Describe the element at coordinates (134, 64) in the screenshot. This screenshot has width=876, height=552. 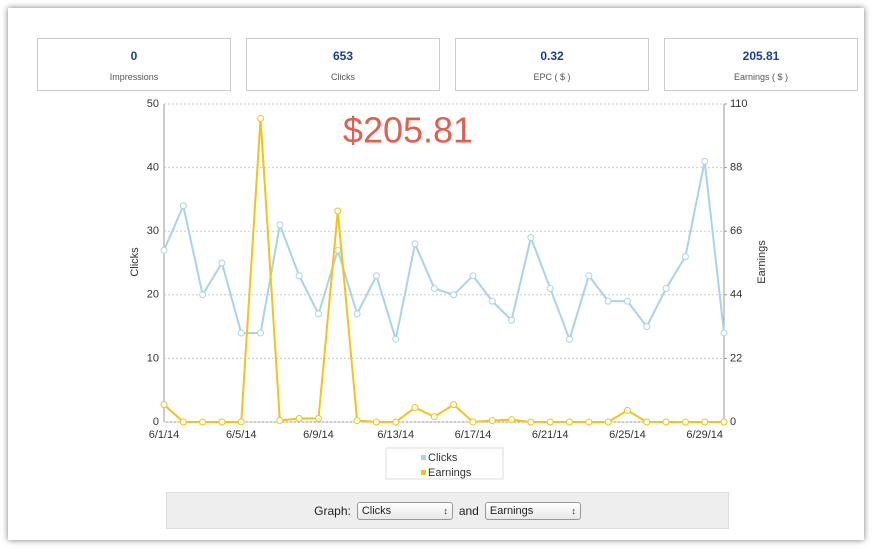
I see `stat-card: 0 Impressions` at that location.